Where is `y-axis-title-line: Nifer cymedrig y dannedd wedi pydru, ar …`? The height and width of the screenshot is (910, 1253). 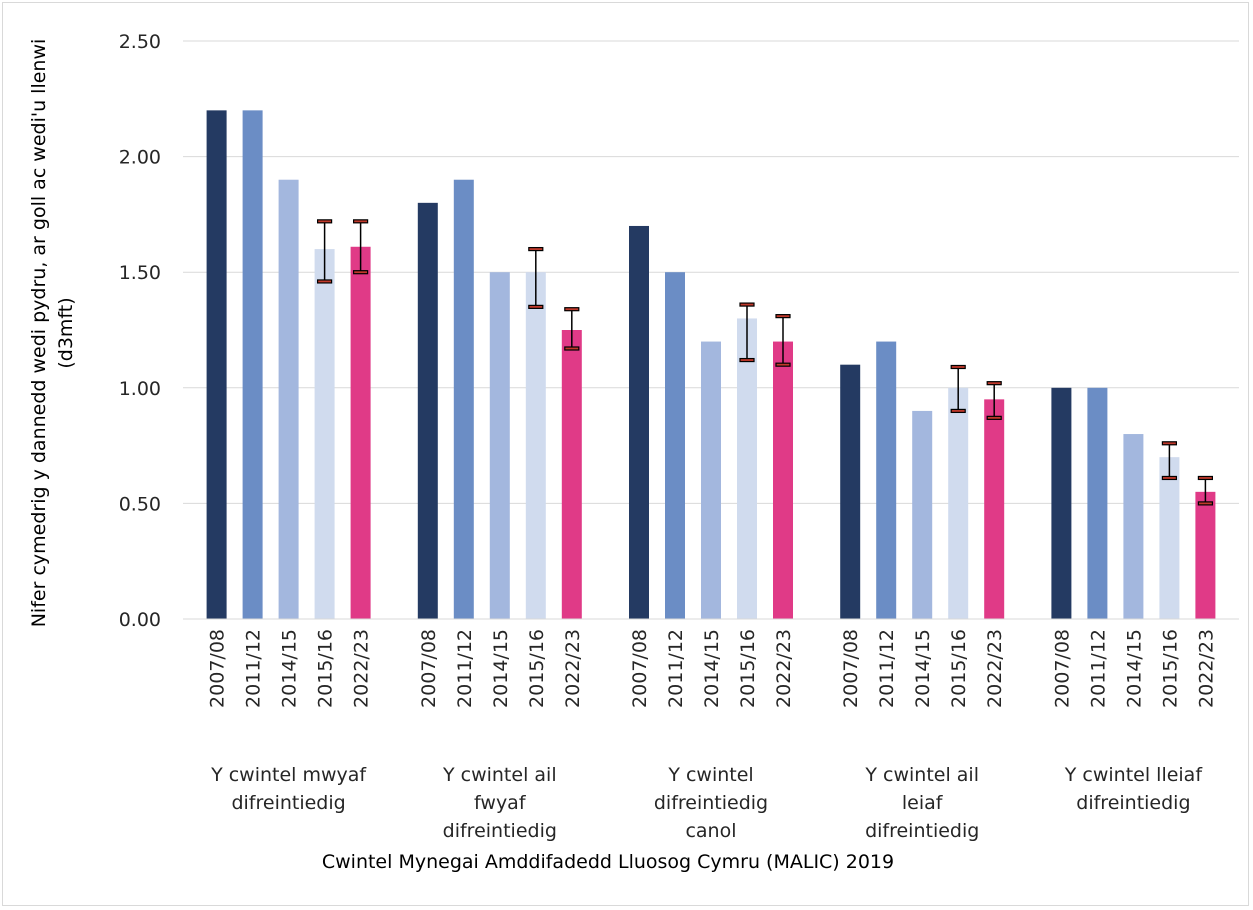 y-axis-title-line: Nifer cymedrig y dannedd wedi pydru, ar … is located at coordinates (39, 333).